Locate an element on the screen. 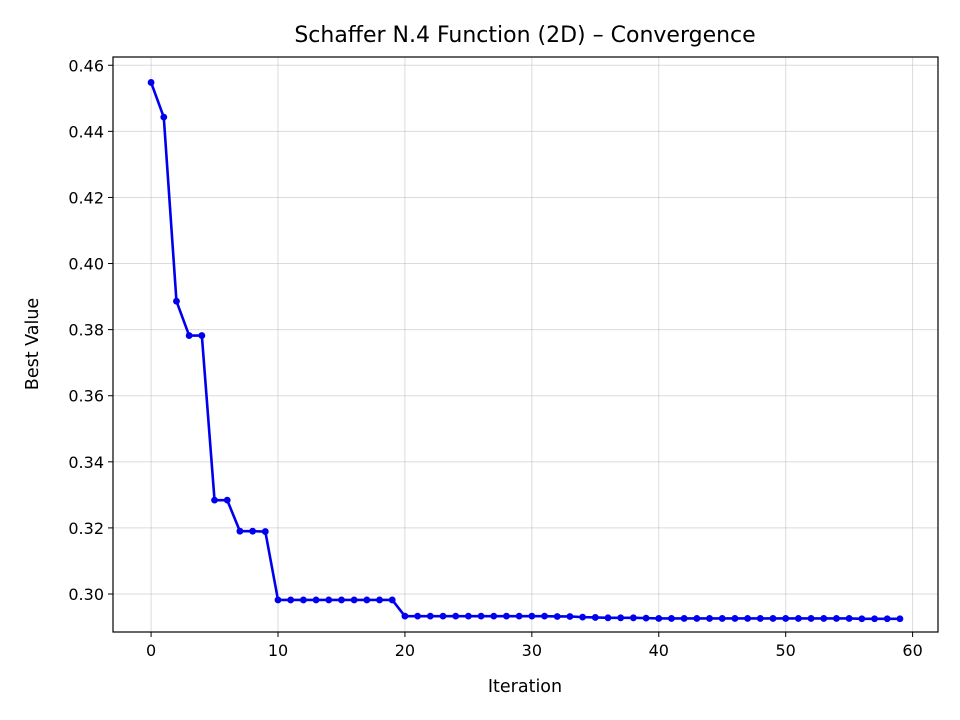 This screenshot has height=720, width=960. chart-title: Schaffer N.4 Function (2D) – Convergence is located at coordinates (524, 35).